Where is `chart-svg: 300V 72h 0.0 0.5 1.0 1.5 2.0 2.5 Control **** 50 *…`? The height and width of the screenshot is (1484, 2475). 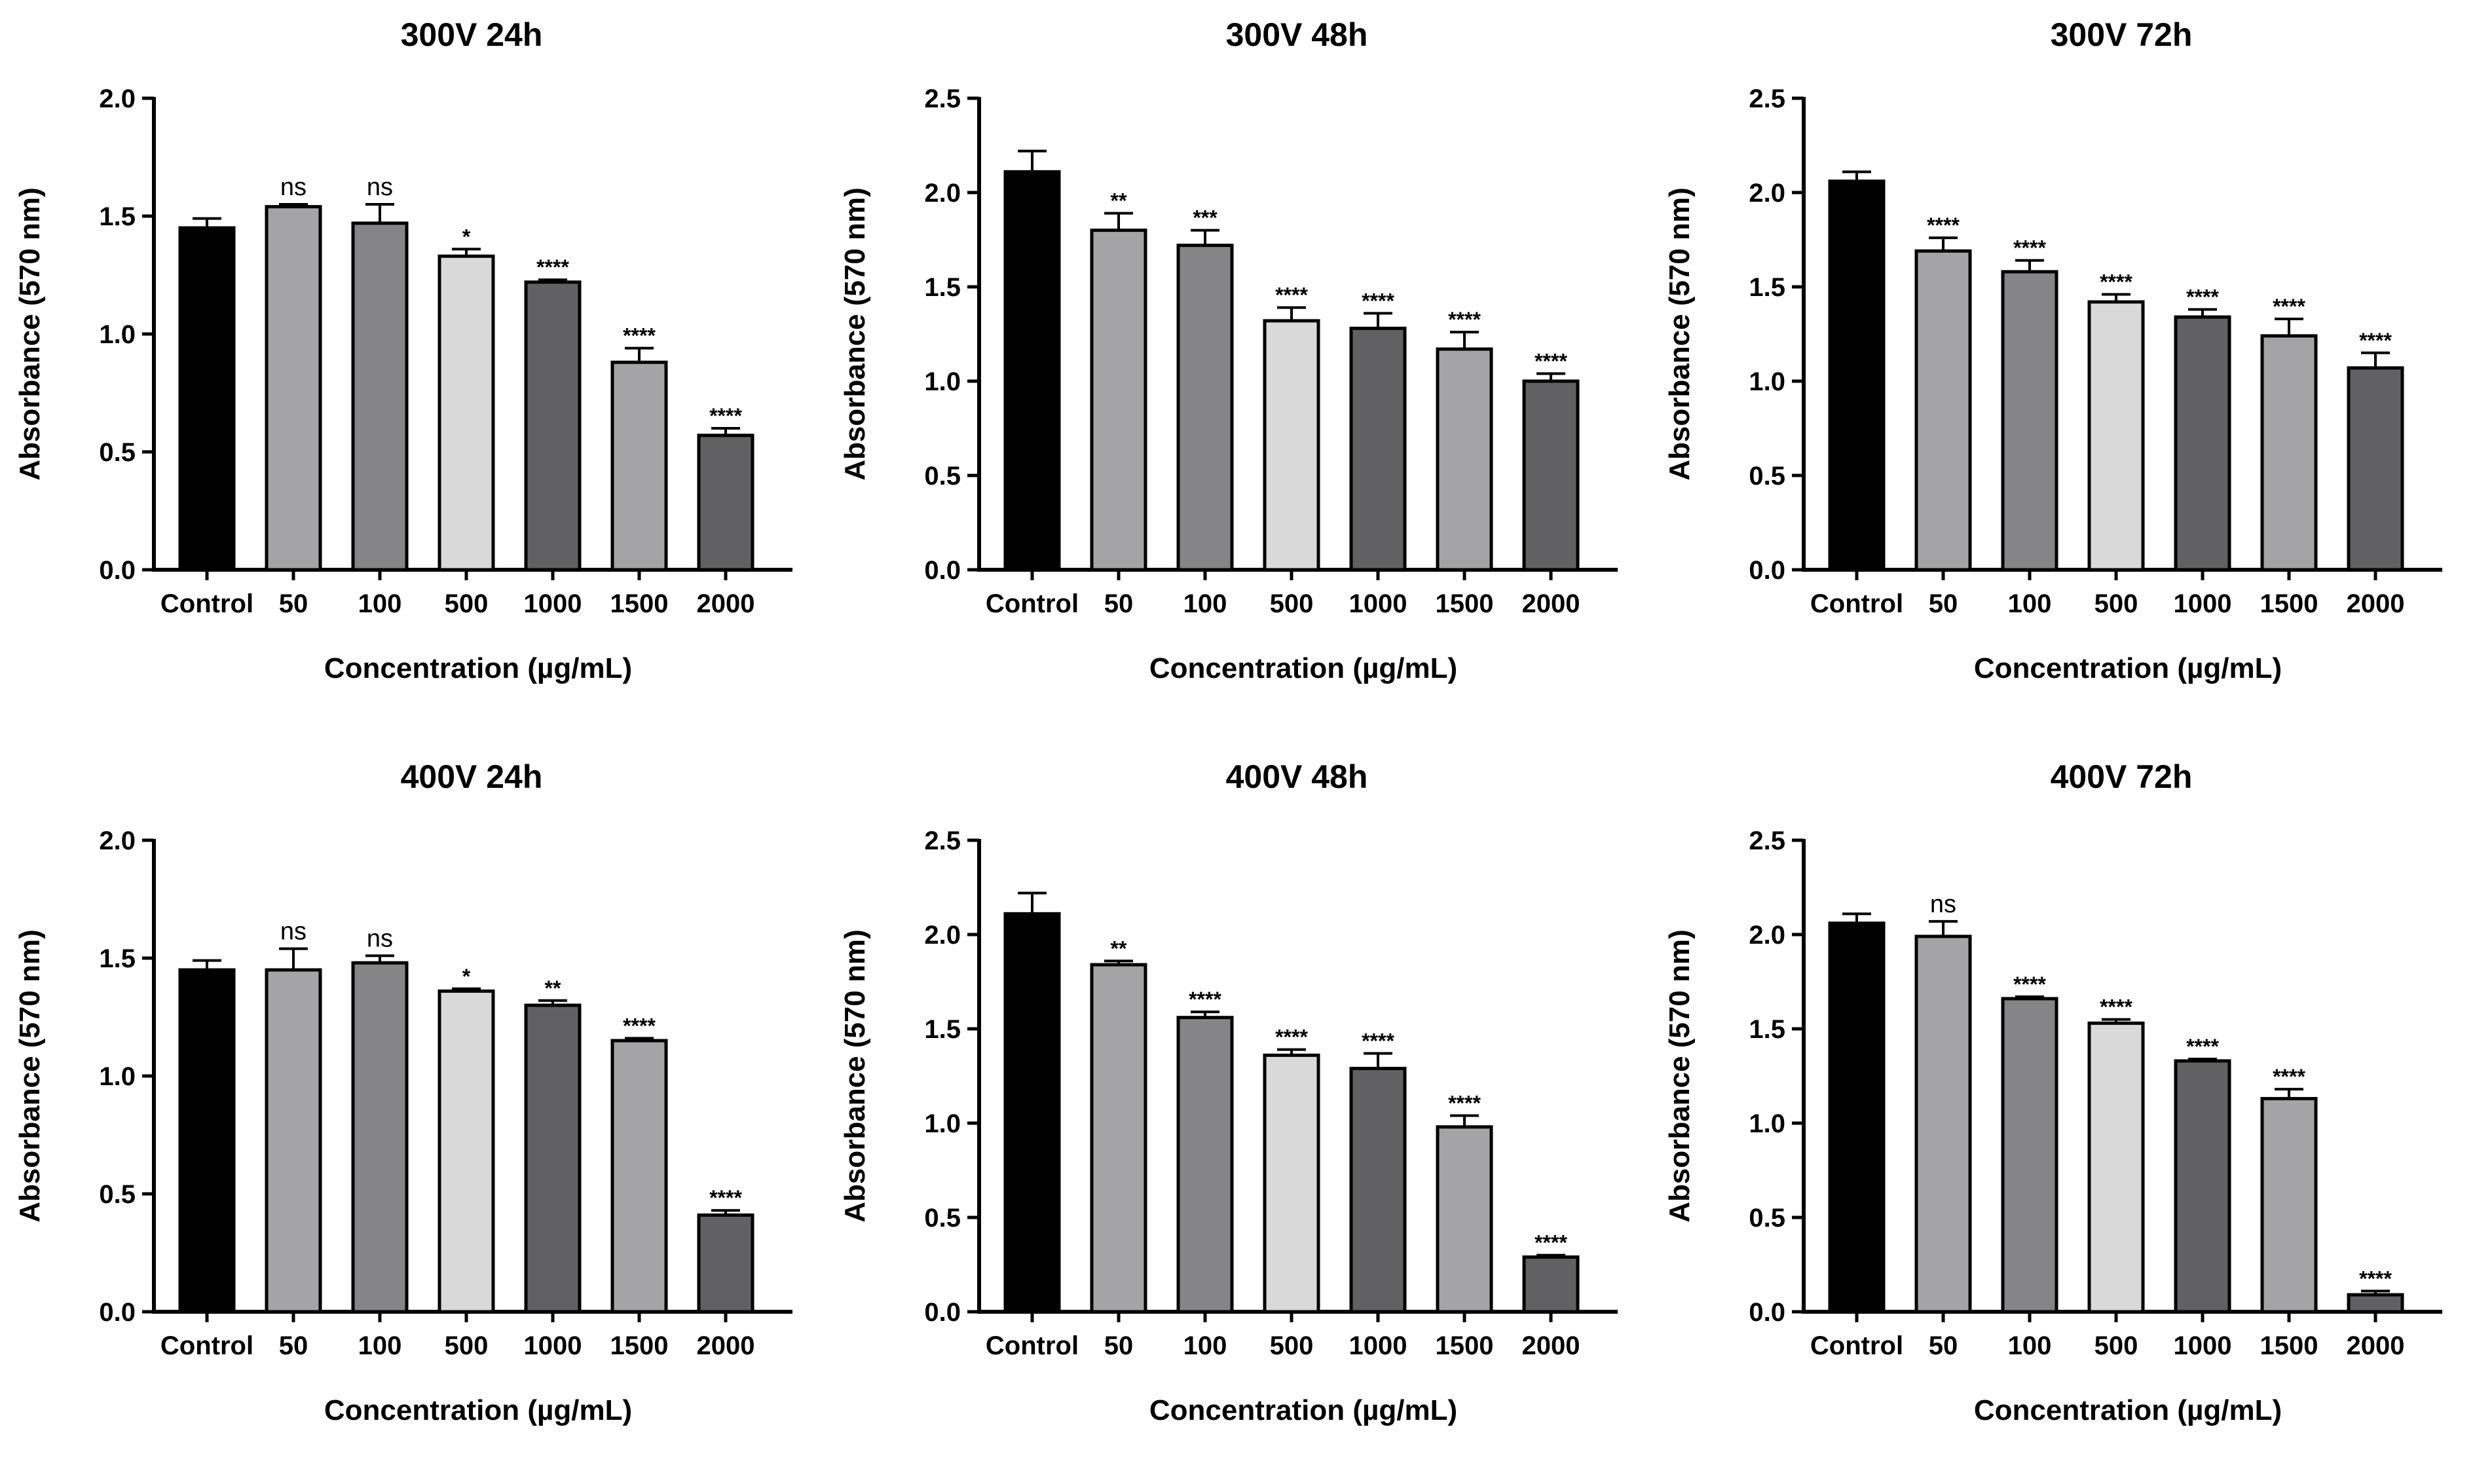 chart-svg: 300V 72h 0.0 0.5 1.0 1.5 2.0 2.5 Control **** 50 *… is located at coordinates (2053, 350).